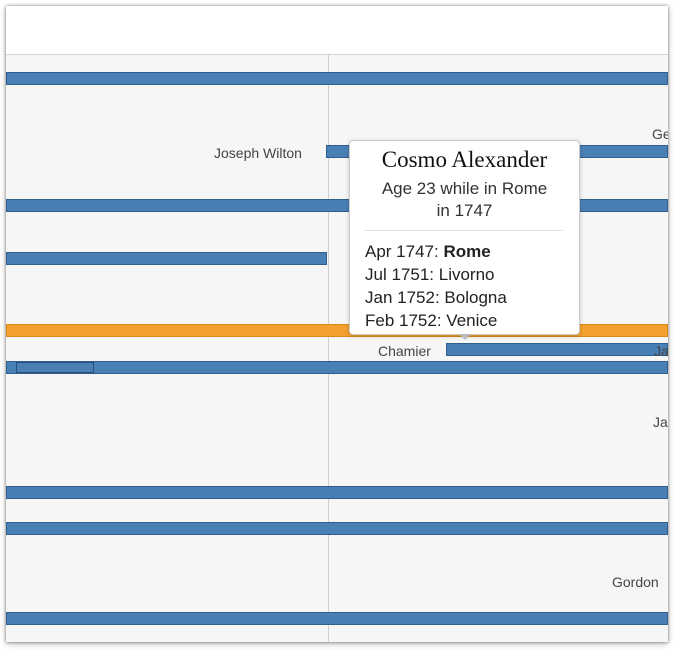  What do you see at coordinates (463, 230) in the screenshot?
I see `tooltip-divider` at bounding box center [463, 230].